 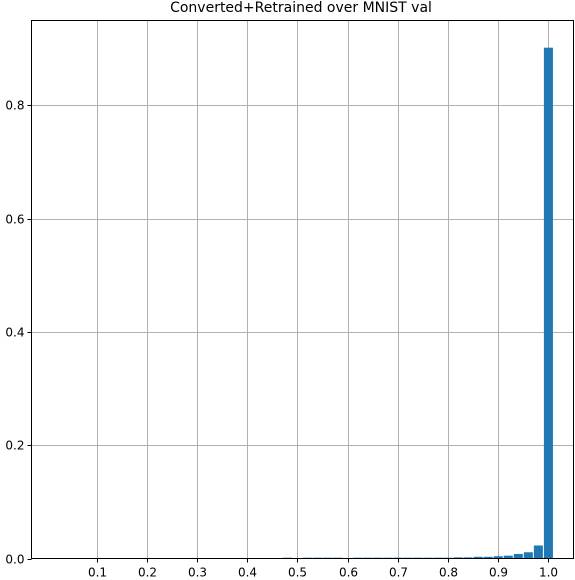 I want to click on y-axis: 0.0 0.2 0.4 0.6 0.8, so click(x=18, y=333).